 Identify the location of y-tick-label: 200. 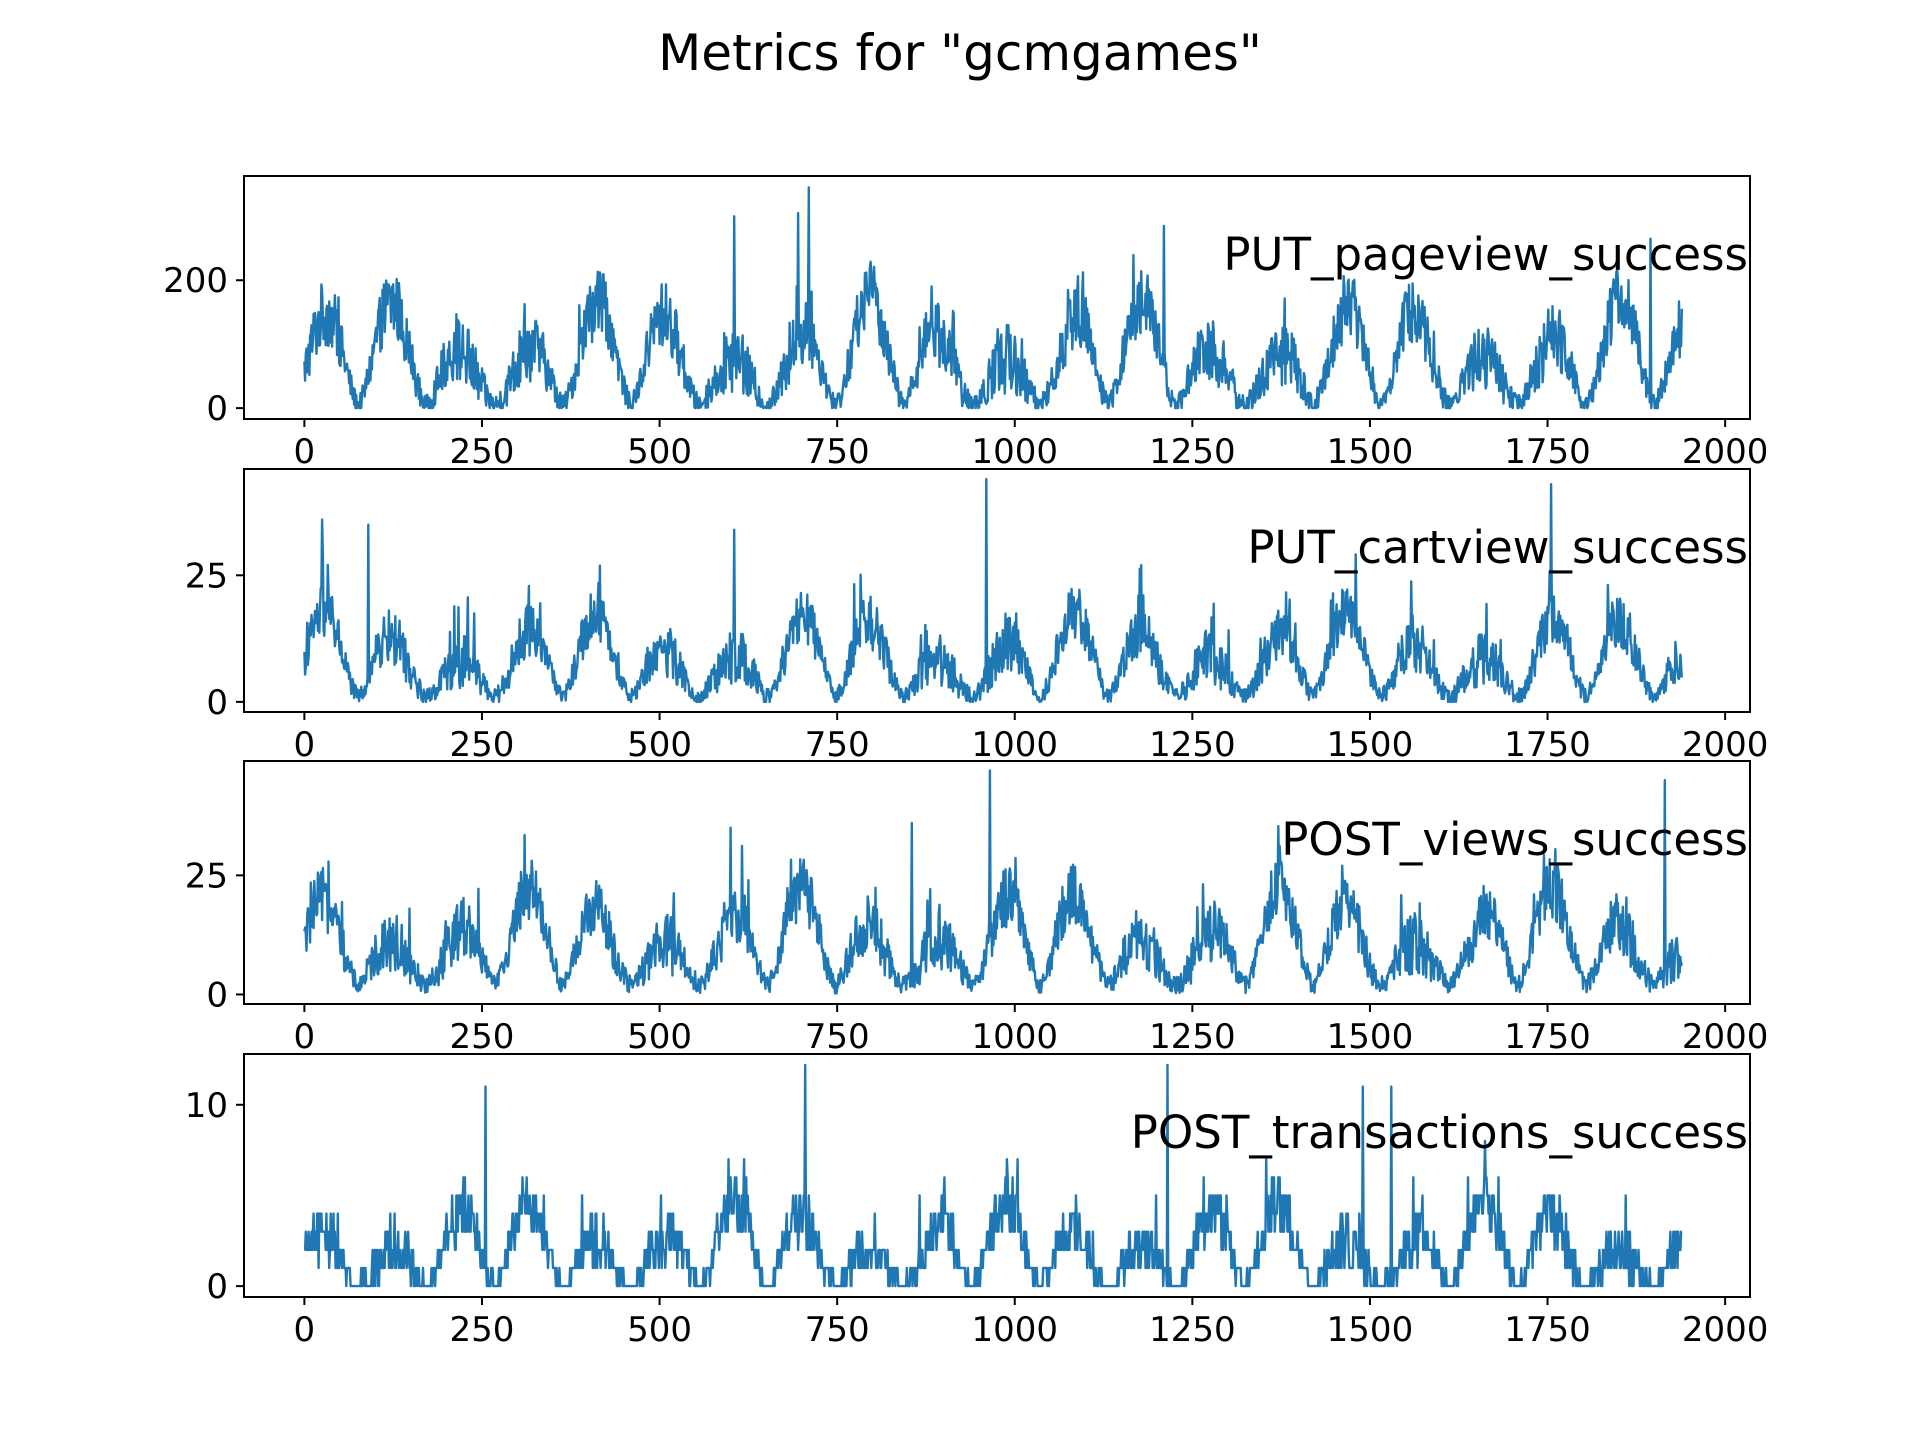
(195, 281).